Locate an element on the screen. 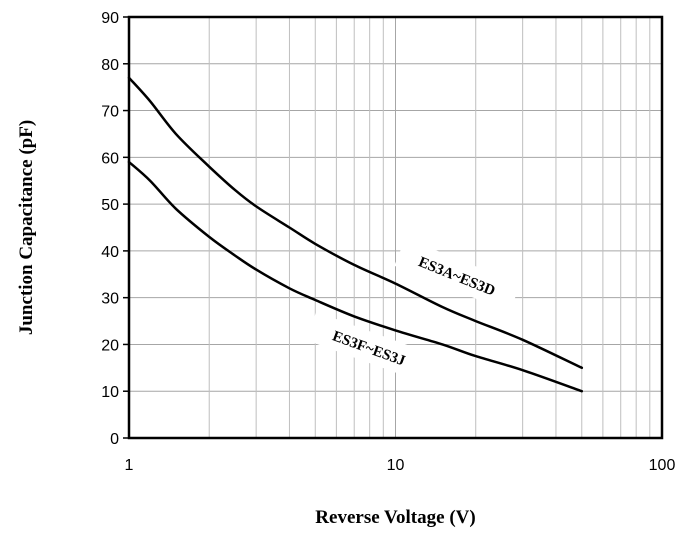 The image size is (700, 537). series-label-es3a-group: ES3A~ES3D is located at coordinates (457, 275).